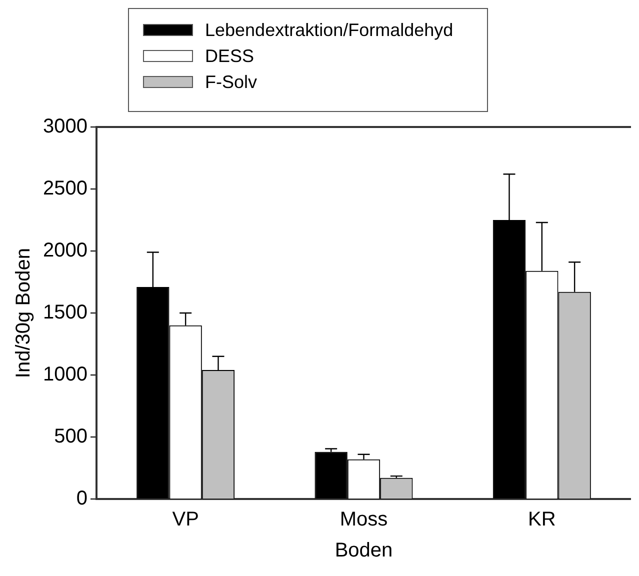 The image size is (639, 576). What do you see at coordinates (329, 30) in the screenshot?
I see `legend-label: Lebendextraktion/Formaldehyd` at bounding box center [329, 30].